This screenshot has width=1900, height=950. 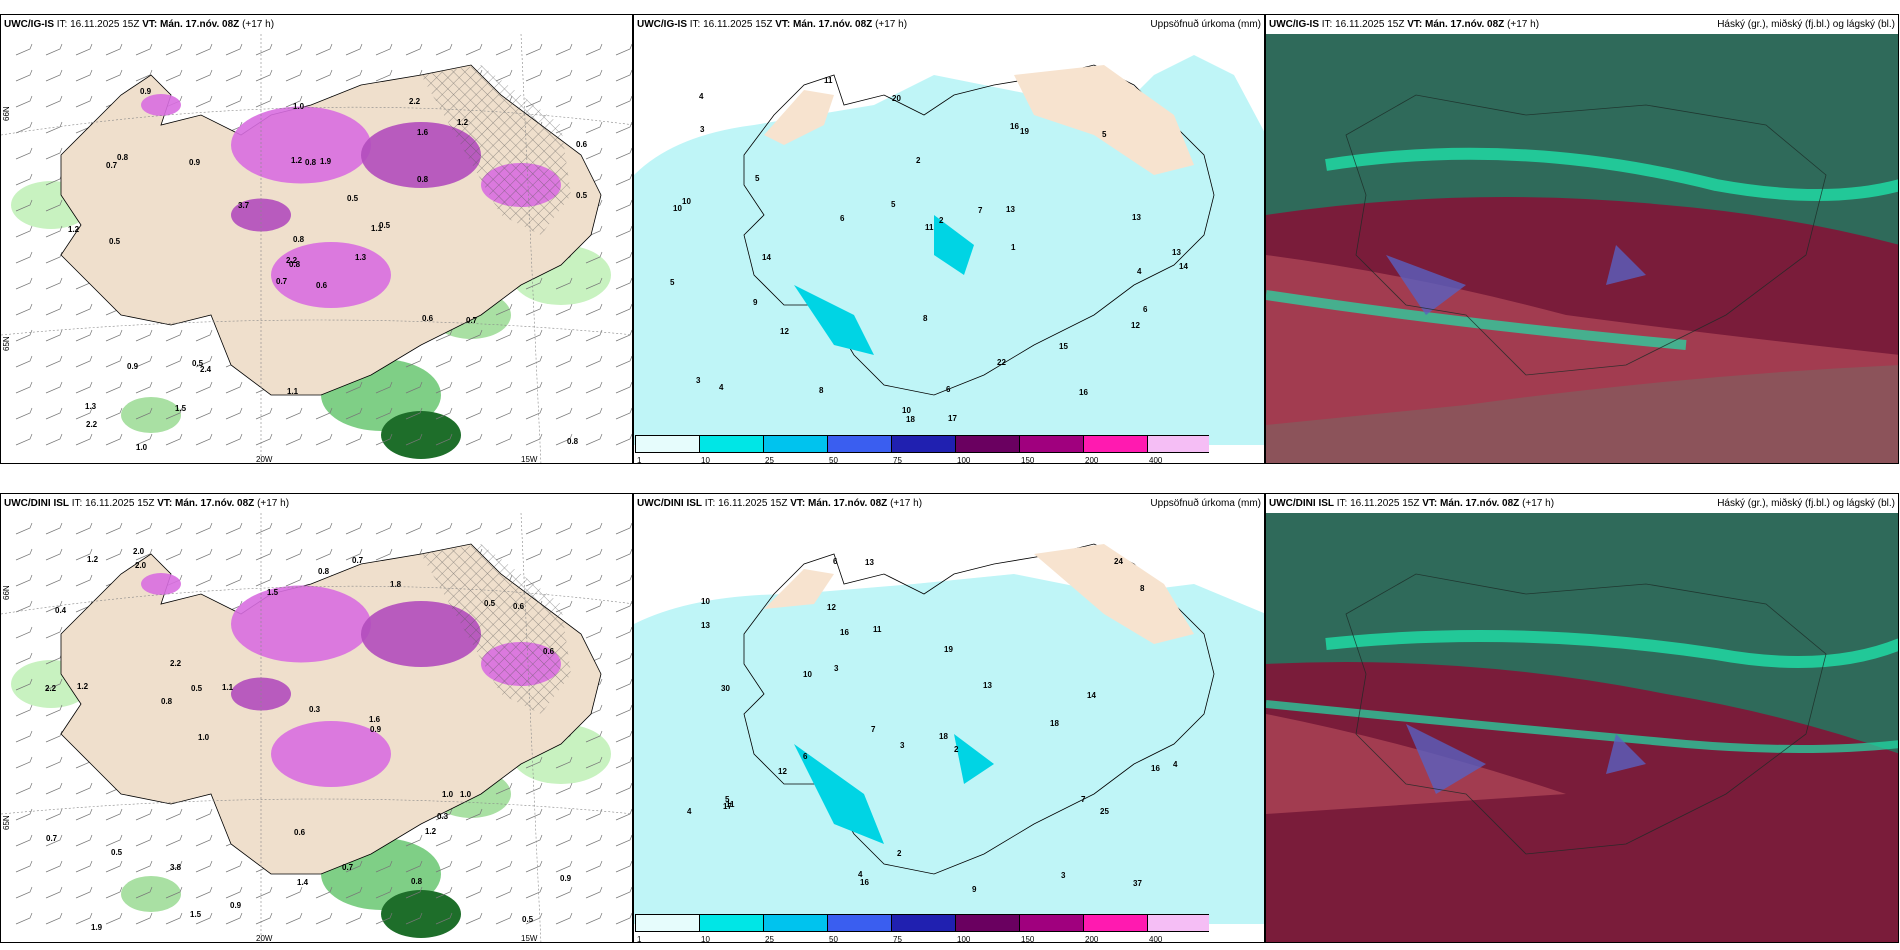 I want to click on lon-label-20w: 20W, so click(x=264, y=459).